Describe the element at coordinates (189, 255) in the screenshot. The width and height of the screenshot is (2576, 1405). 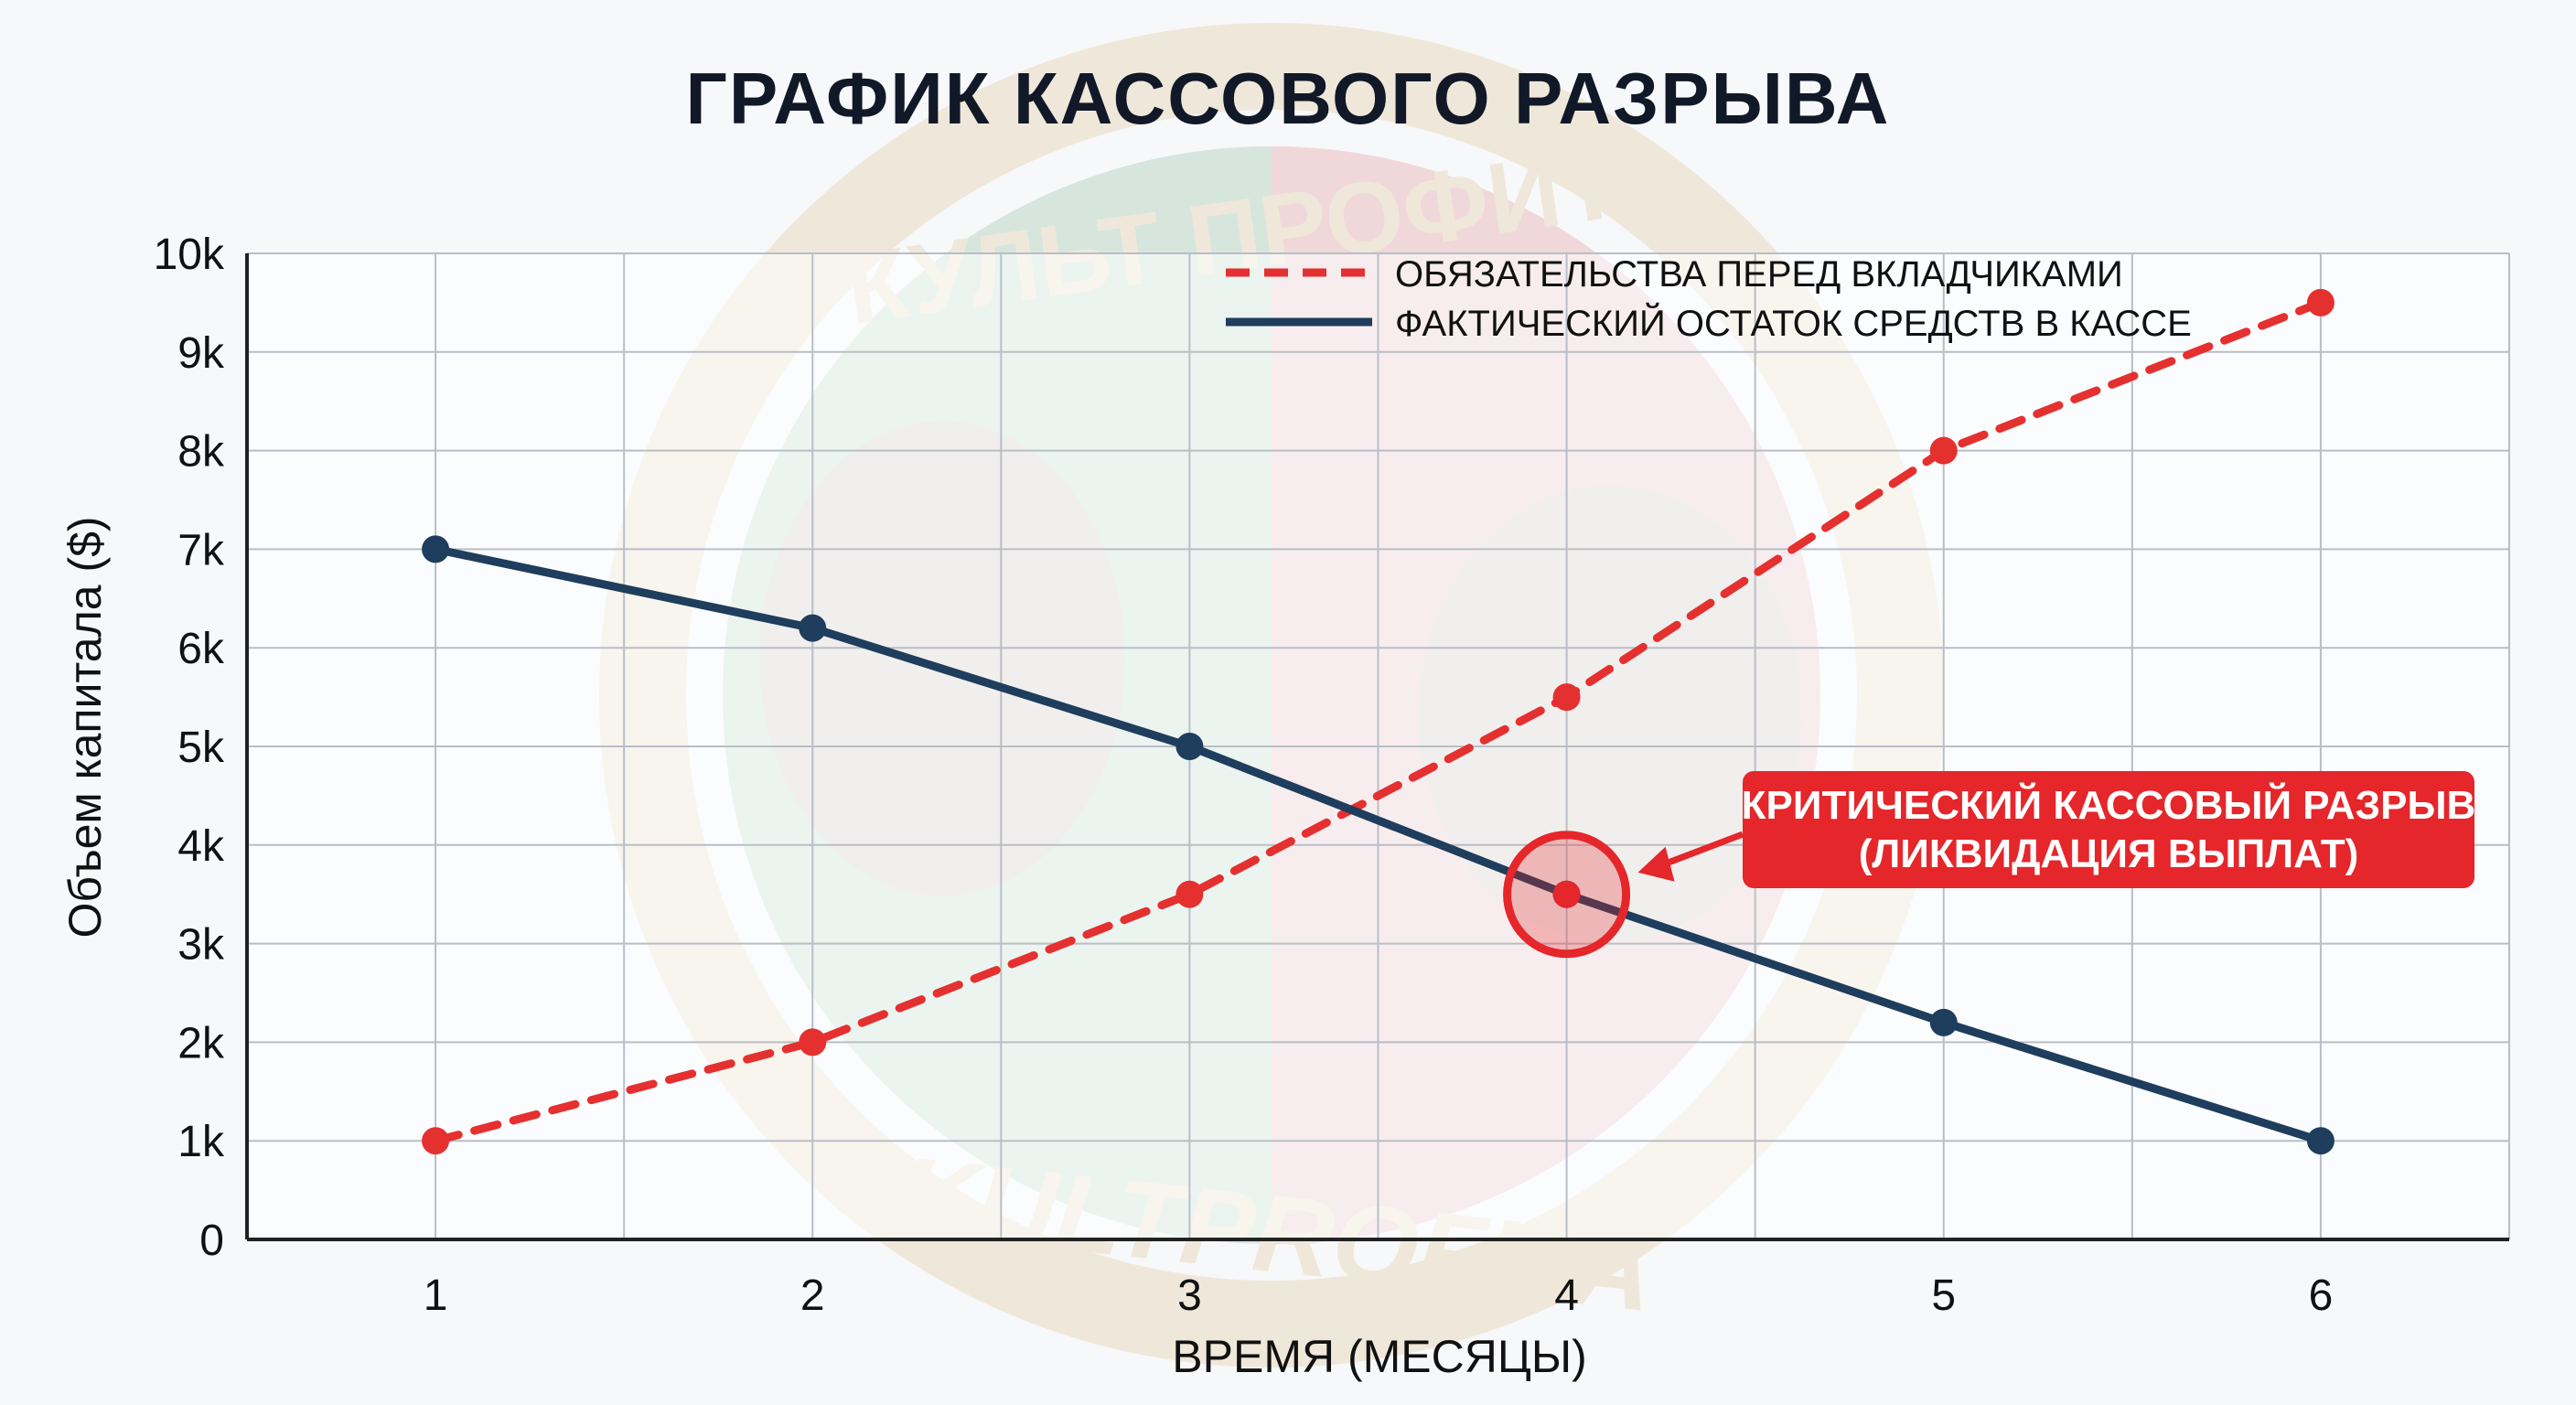
I see `y-tick-label: 10k` at that location.